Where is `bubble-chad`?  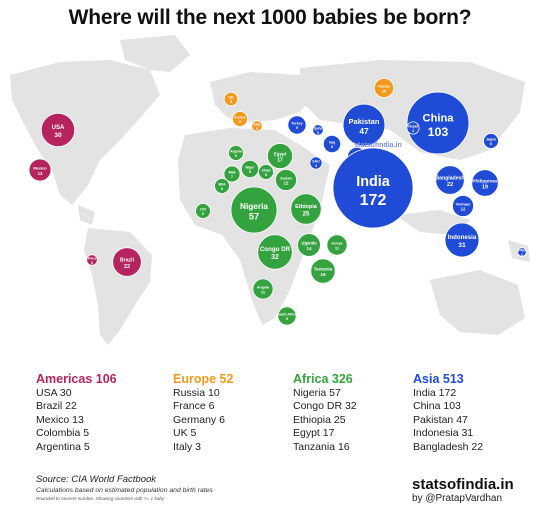
bubble-chad is located at coordinates (266, 172).